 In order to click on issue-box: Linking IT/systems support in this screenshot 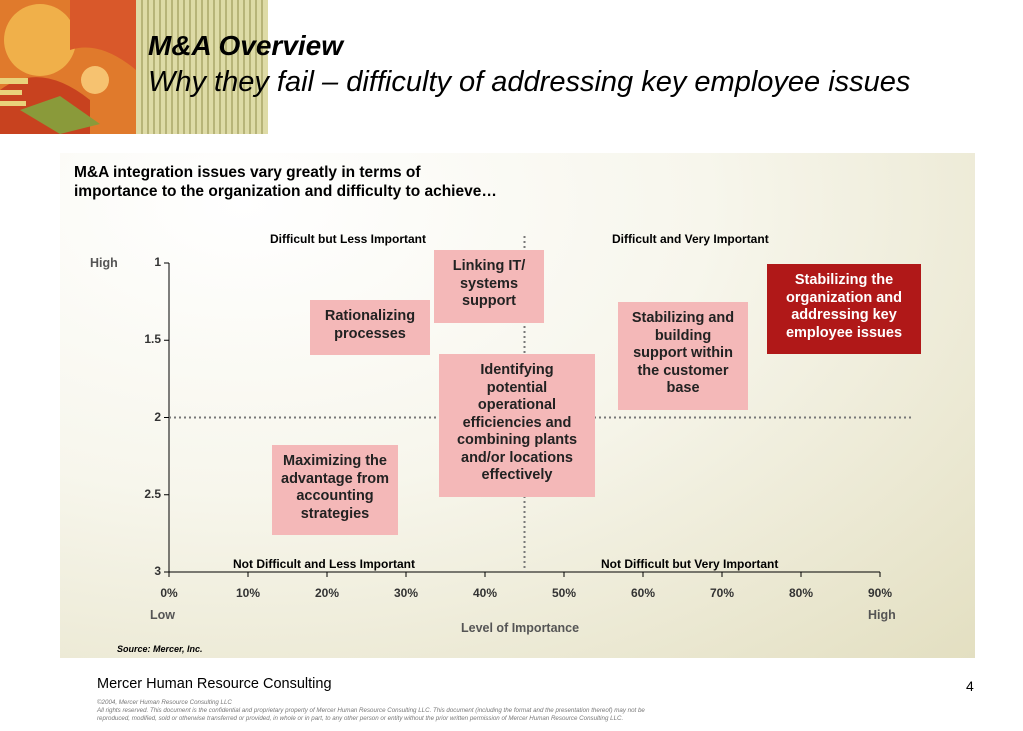, I will do `click(489, 286)`.